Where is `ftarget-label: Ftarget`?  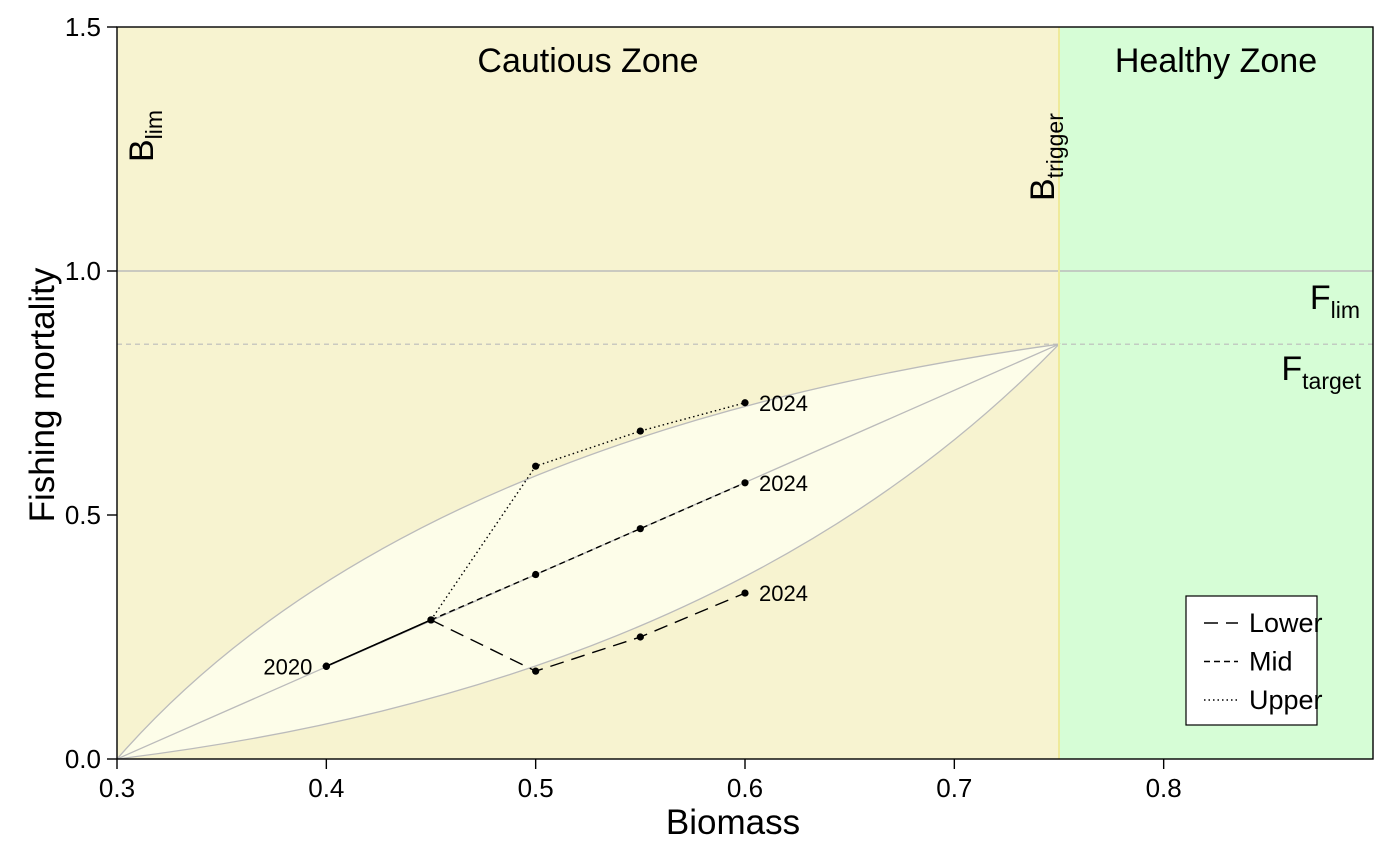
ftarget-label: Ftarget is located at coordinates (1321, 372).